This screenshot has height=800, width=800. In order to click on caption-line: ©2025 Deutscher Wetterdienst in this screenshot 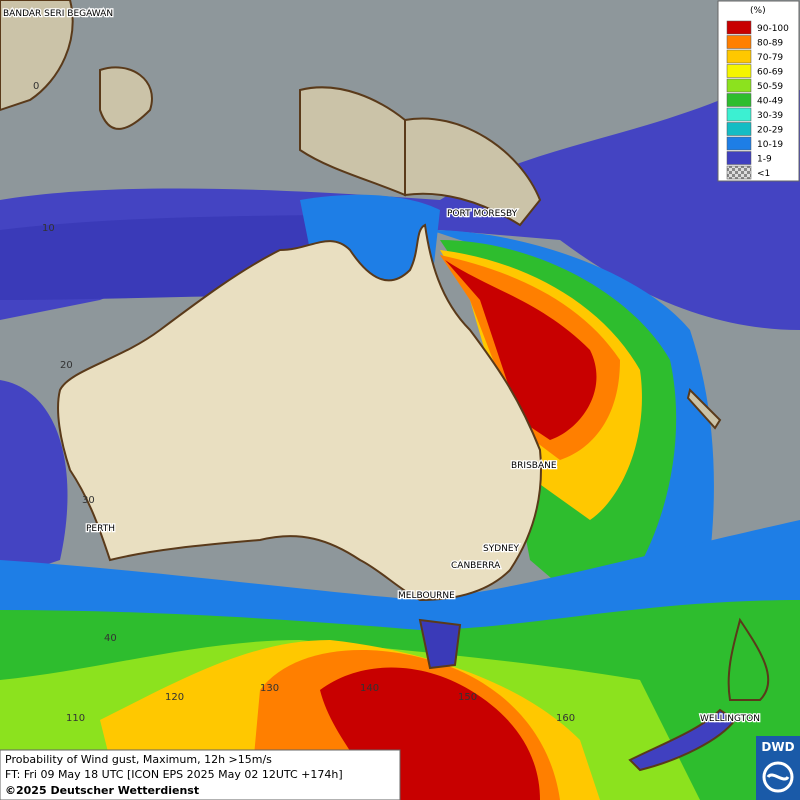, I will do `click(102, 790)`.